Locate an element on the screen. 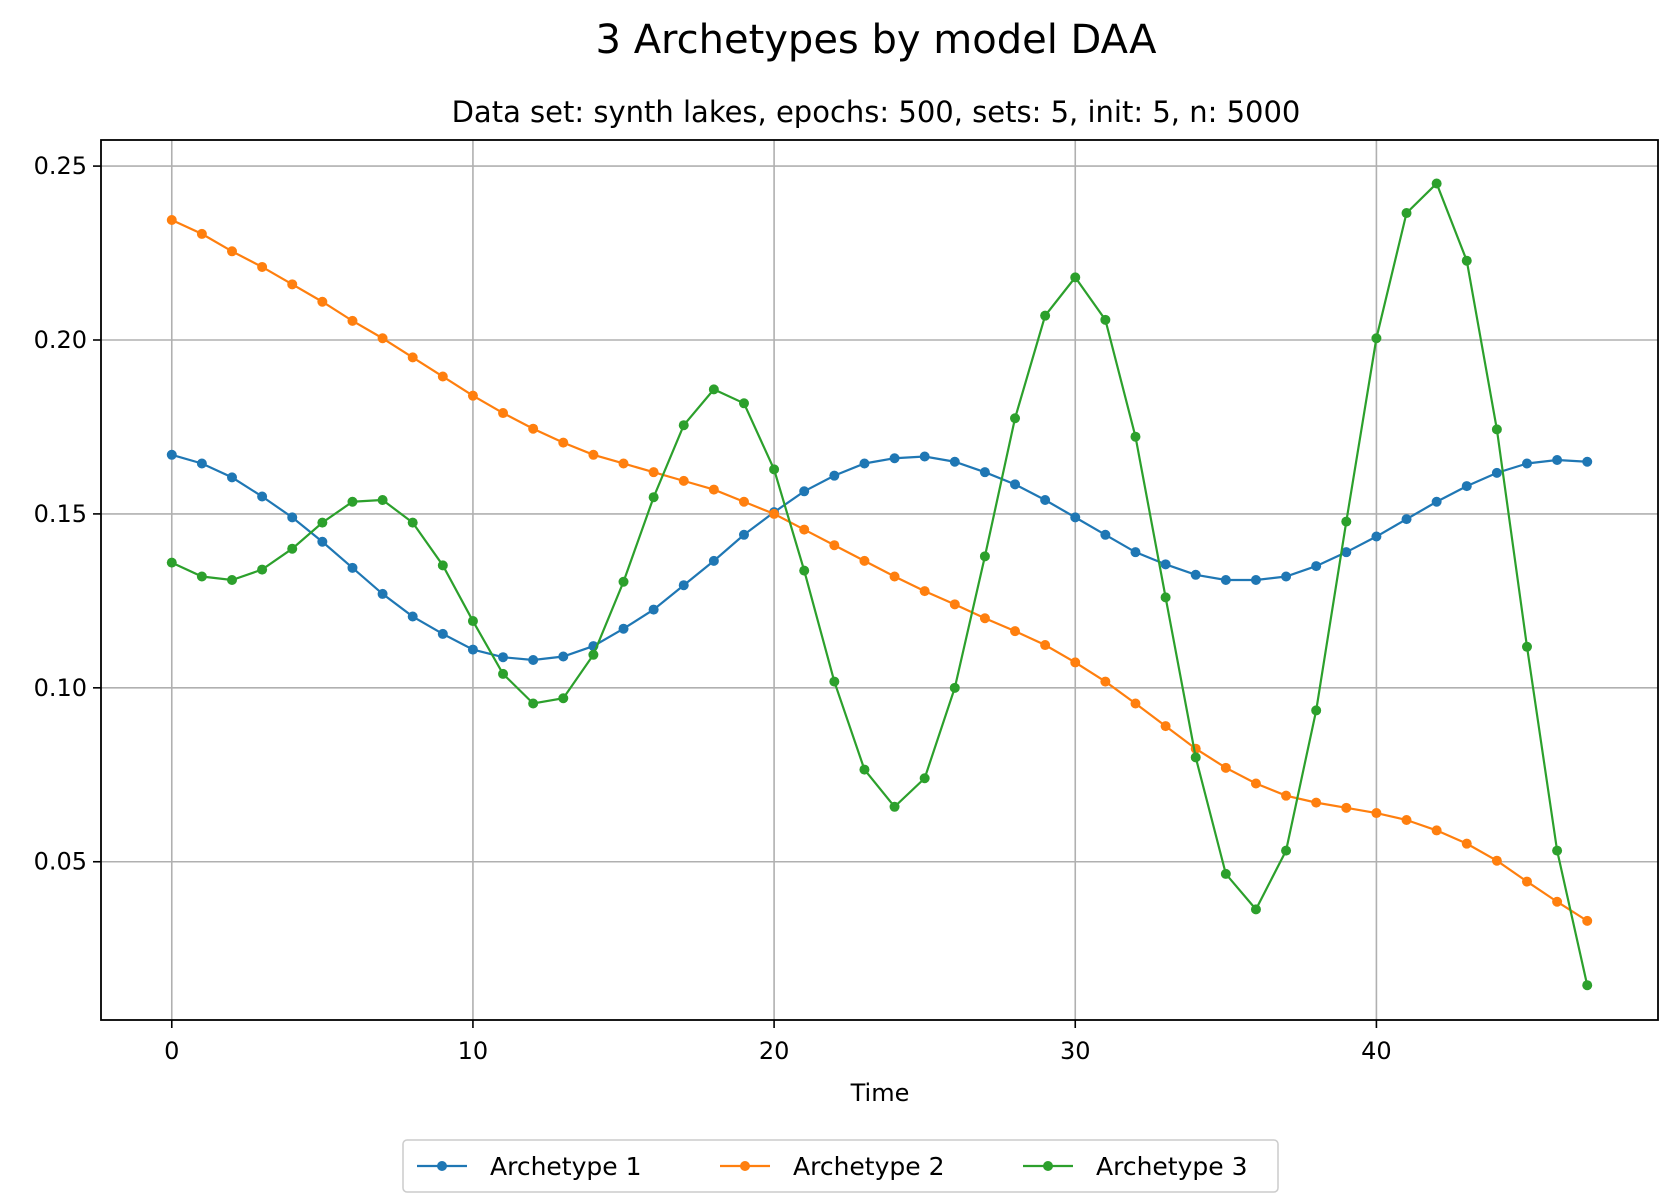 The height and width of the screenshot is (1202, 1671). legend-item-archetype-2: Archetype 2 is located at coordinates (832, 1166).